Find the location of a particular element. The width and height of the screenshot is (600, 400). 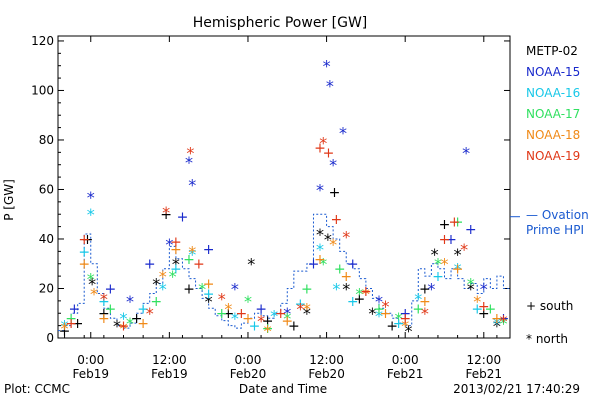

legend-entry-noaa-15: NOAA-15 is located at coordinates (553, 72).